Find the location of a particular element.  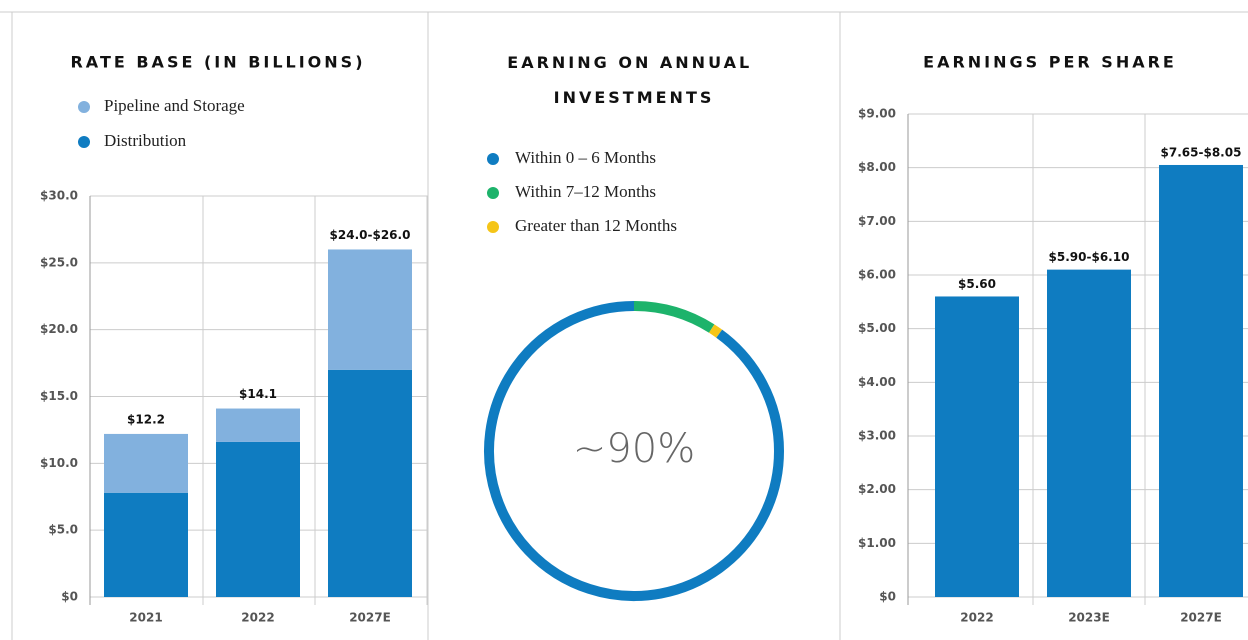

legend-label: Greater than 12 Months is located at coordinates (596, 225).